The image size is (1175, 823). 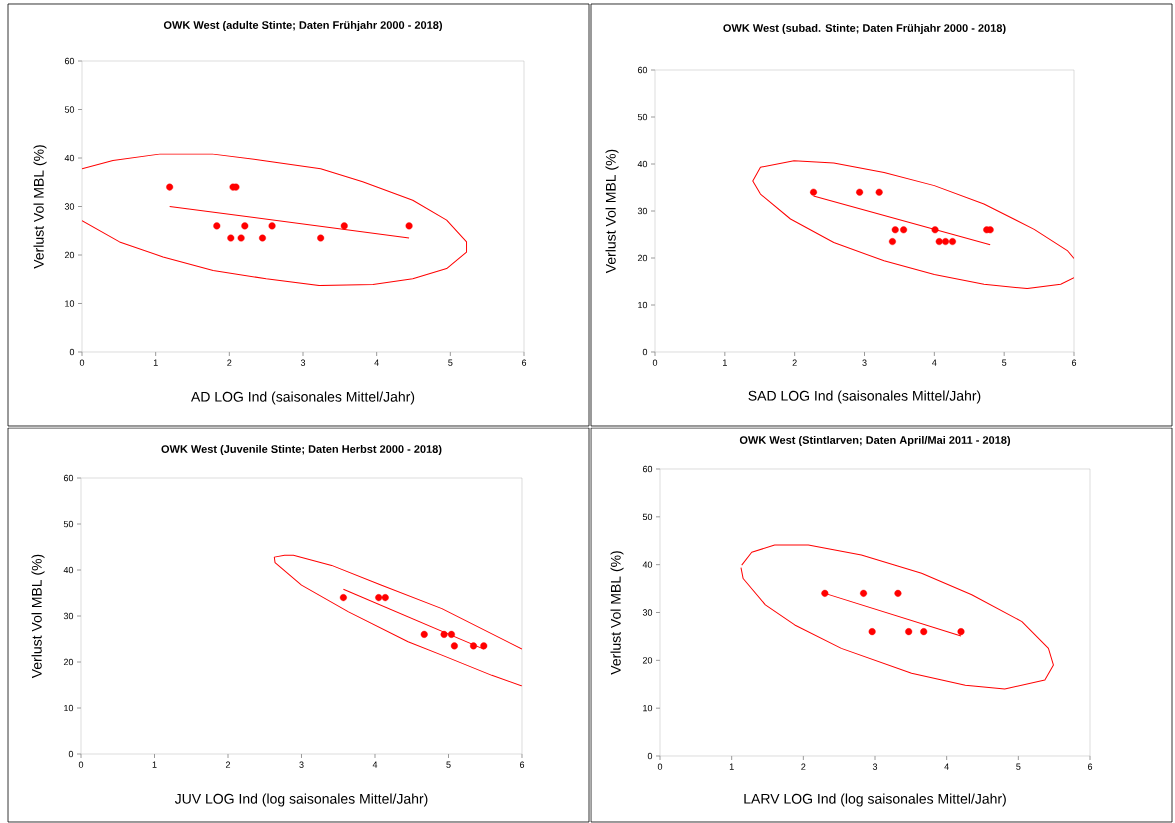 What do you see at coordinates (302, 398) in the screenshot?
I see `x-axis-title: AD LOG Ind (saisonales Mittel/Jahr)` at bounding box center [302, 398].